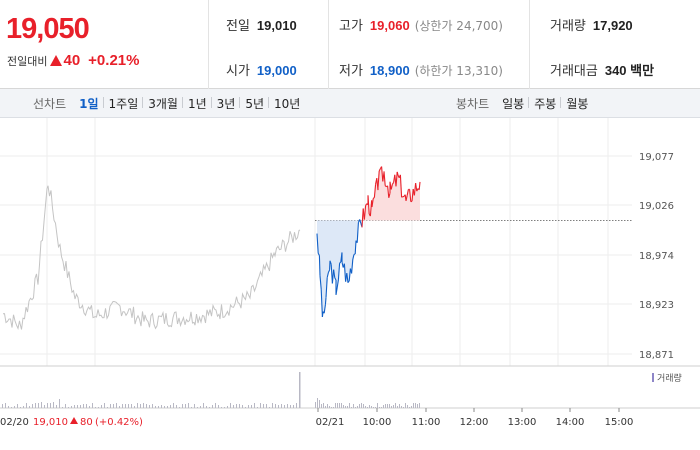  What do you see at coordinates (574, 71) in the screenshot?
I see `amount-label: 거래대금` at bounding box center [574, 71].